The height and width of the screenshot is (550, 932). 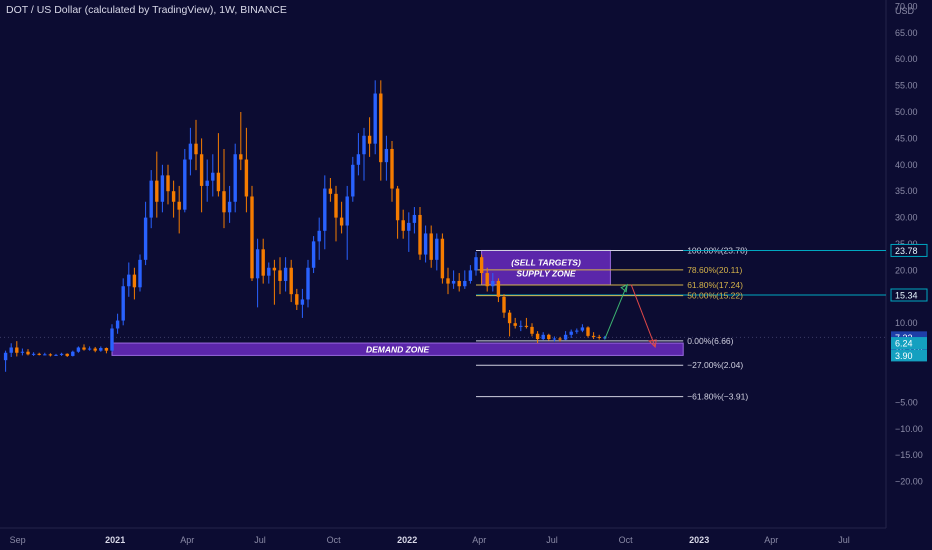 I want to click on price-tick-label: 45.00, so click(x=906, y=138).